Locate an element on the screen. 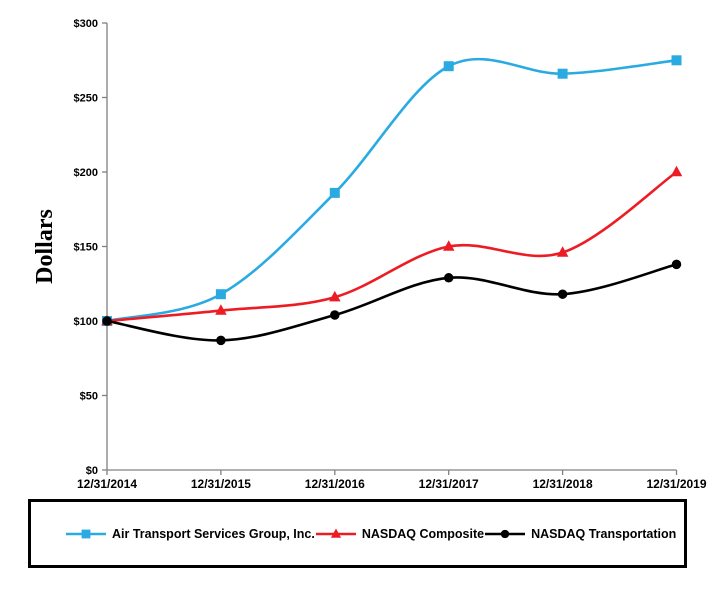  legend-label-nasdaq-transportation: NASDAQ Transportation is located at coordinates (604, 533).